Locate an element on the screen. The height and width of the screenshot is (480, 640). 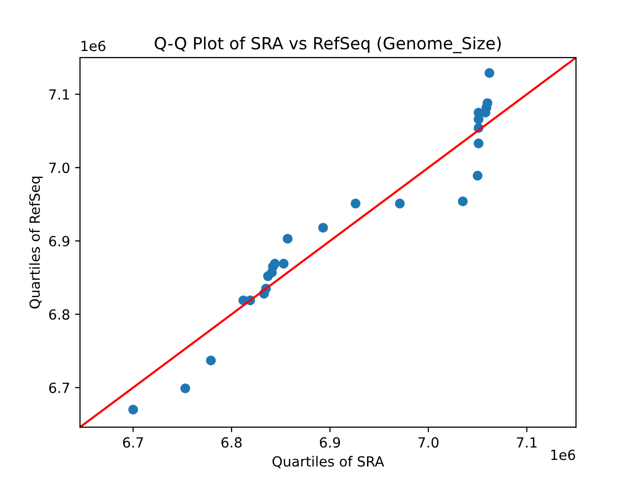
y-tick-label: 7.1 is located at coordinates (59, 94).